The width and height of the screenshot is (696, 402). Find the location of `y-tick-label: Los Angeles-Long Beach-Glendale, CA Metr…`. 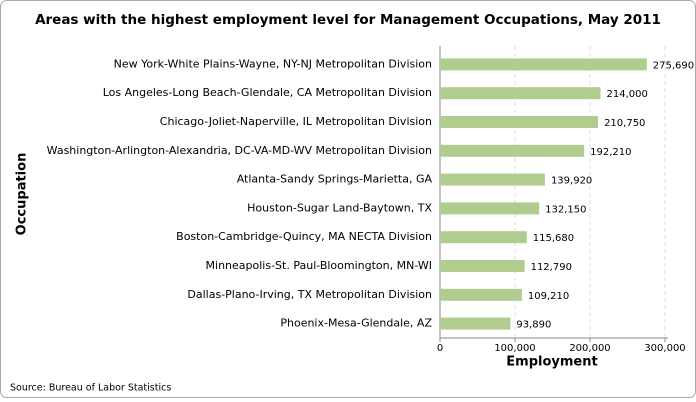

y-tick-label: Los Angeles-Long Beach-Glendale, CA Metr… is located at coordinates (267, 92).